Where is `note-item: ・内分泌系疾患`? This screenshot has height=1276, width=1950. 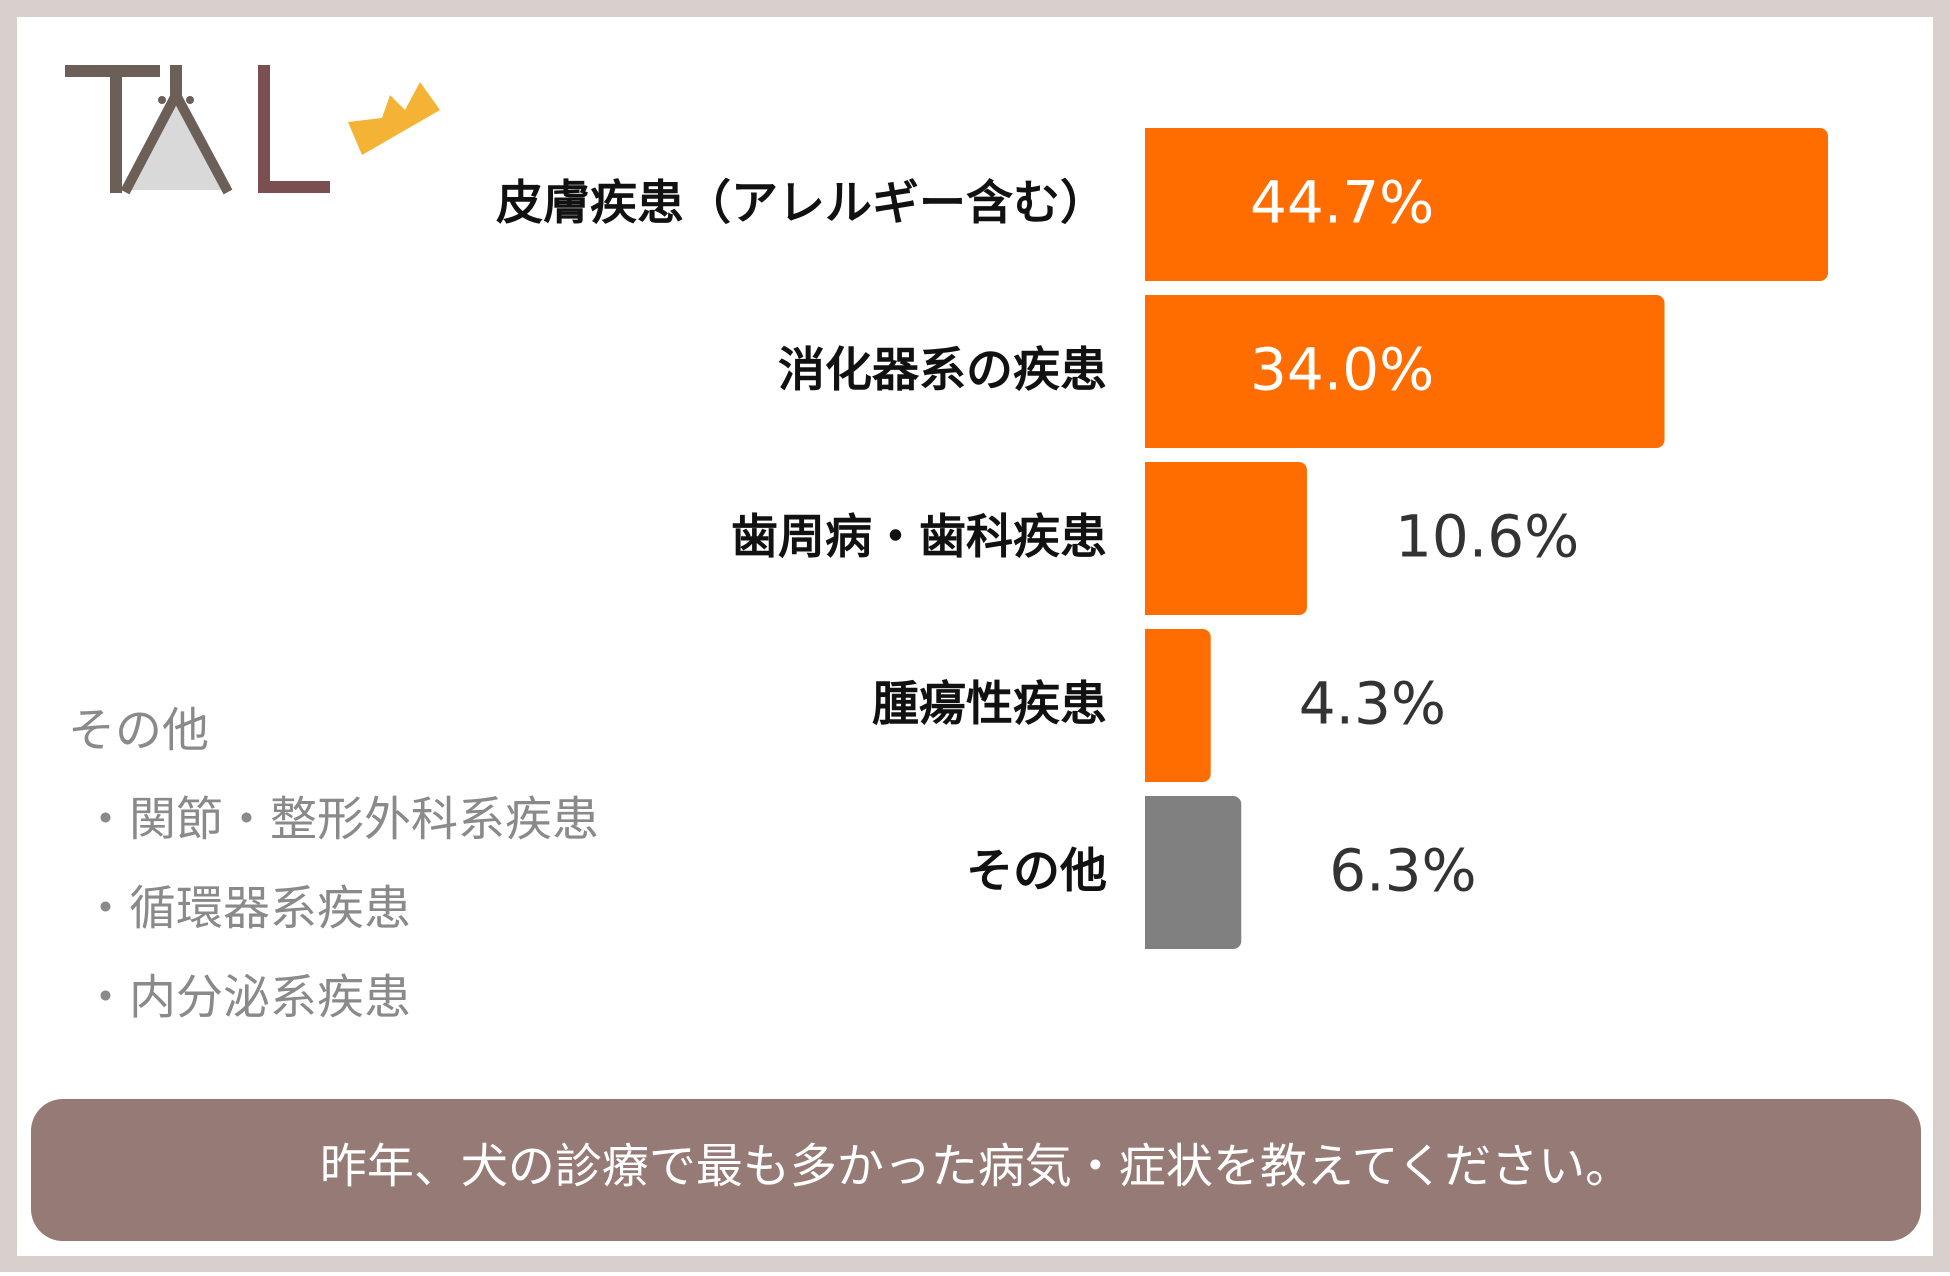 note-item: ・内分泌系疾患 is located at coordinates (246, 998).